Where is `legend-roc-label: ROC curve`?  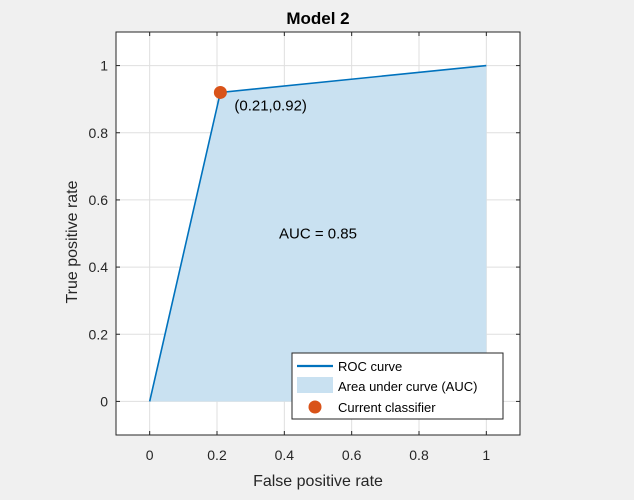 legend-roc-label: ROC curve is located at coordinates (370, 366).